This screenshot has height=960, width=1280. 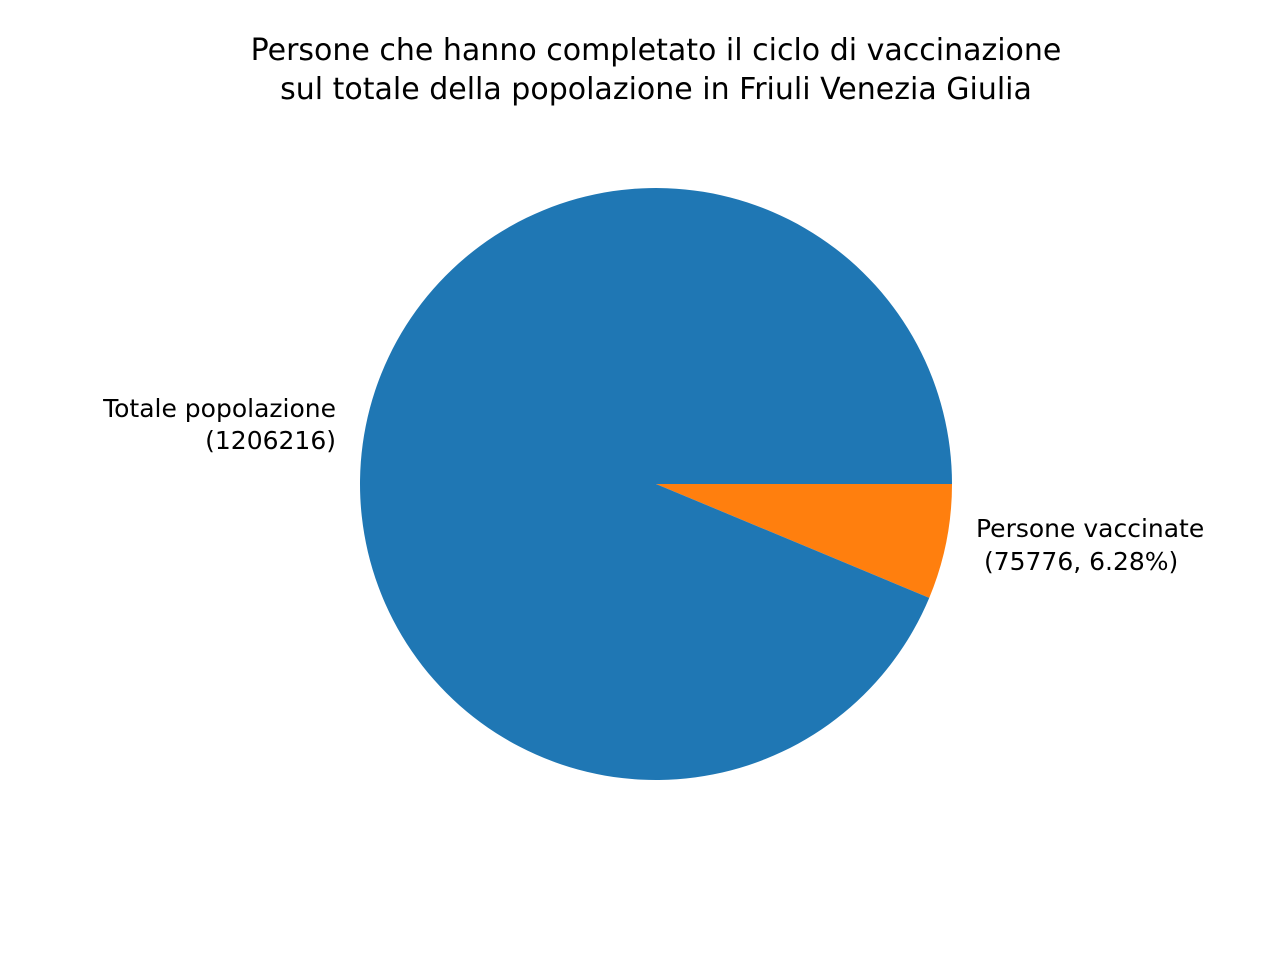 I want to click on slice-label-persone-vaccinate: Persone vaccinate (75776, 6.28%), so click(x=1090, y=545).